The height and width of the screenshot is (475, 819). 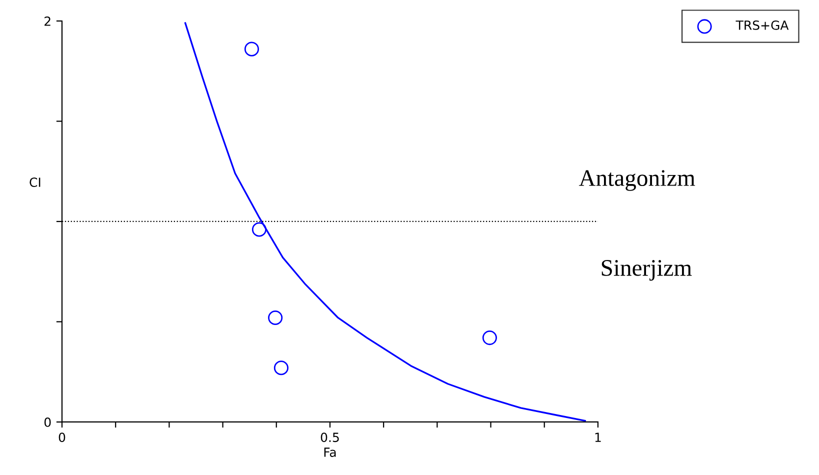 I want to click on x-axis-title: Fa, so click(x=330, y=452).